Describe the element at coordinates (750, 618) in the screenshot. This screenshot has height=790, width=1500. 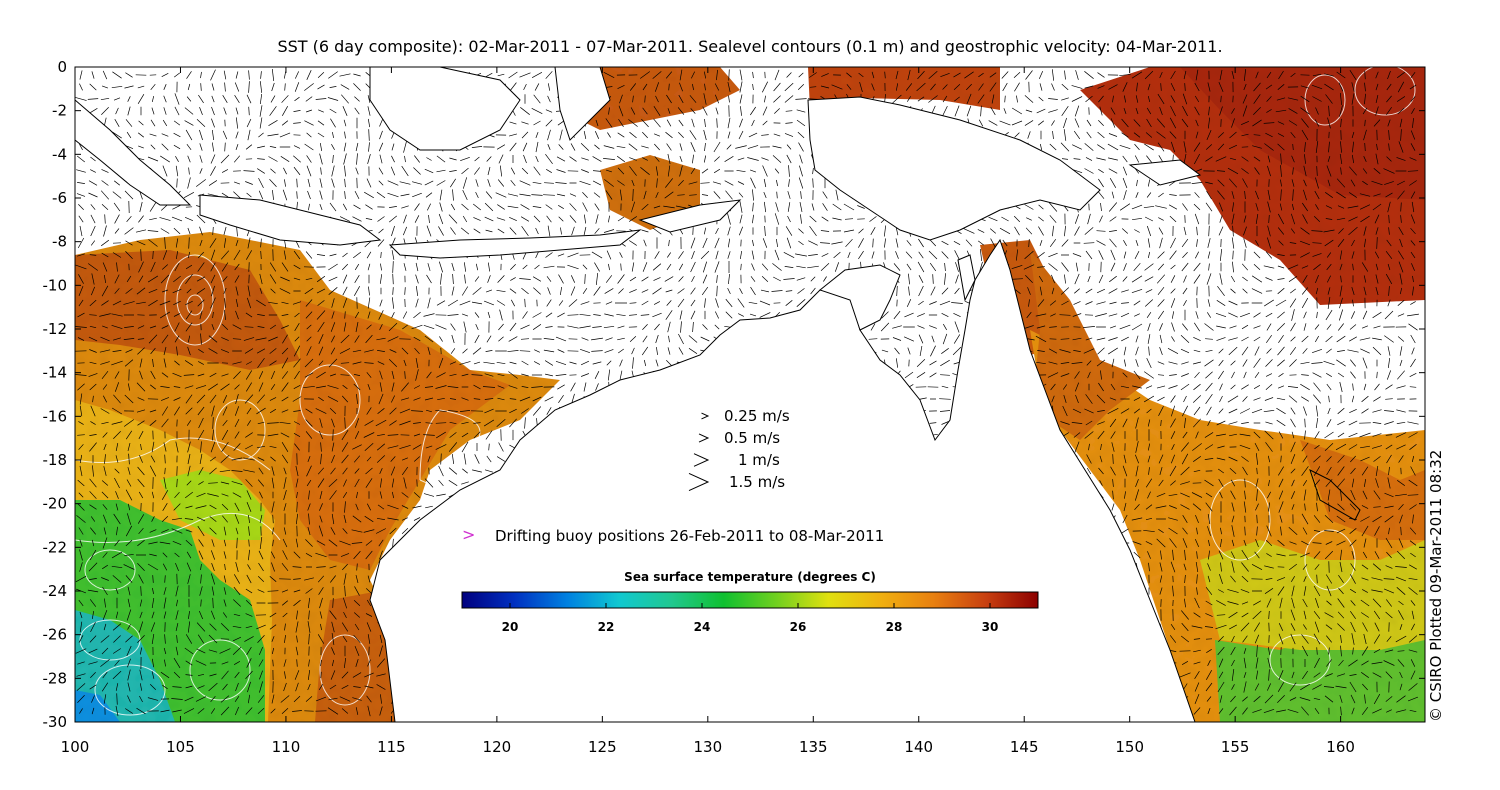
I see `colorbar-ticks: 20 22 24 26 28 30` at that location.